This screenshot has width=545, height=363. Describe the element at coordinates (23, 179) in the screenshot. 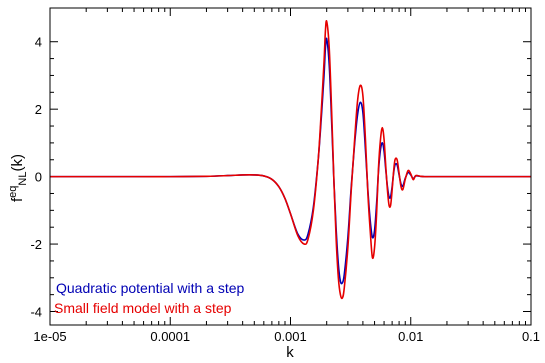

I see `y-axis-title-sub: NL` at that location.